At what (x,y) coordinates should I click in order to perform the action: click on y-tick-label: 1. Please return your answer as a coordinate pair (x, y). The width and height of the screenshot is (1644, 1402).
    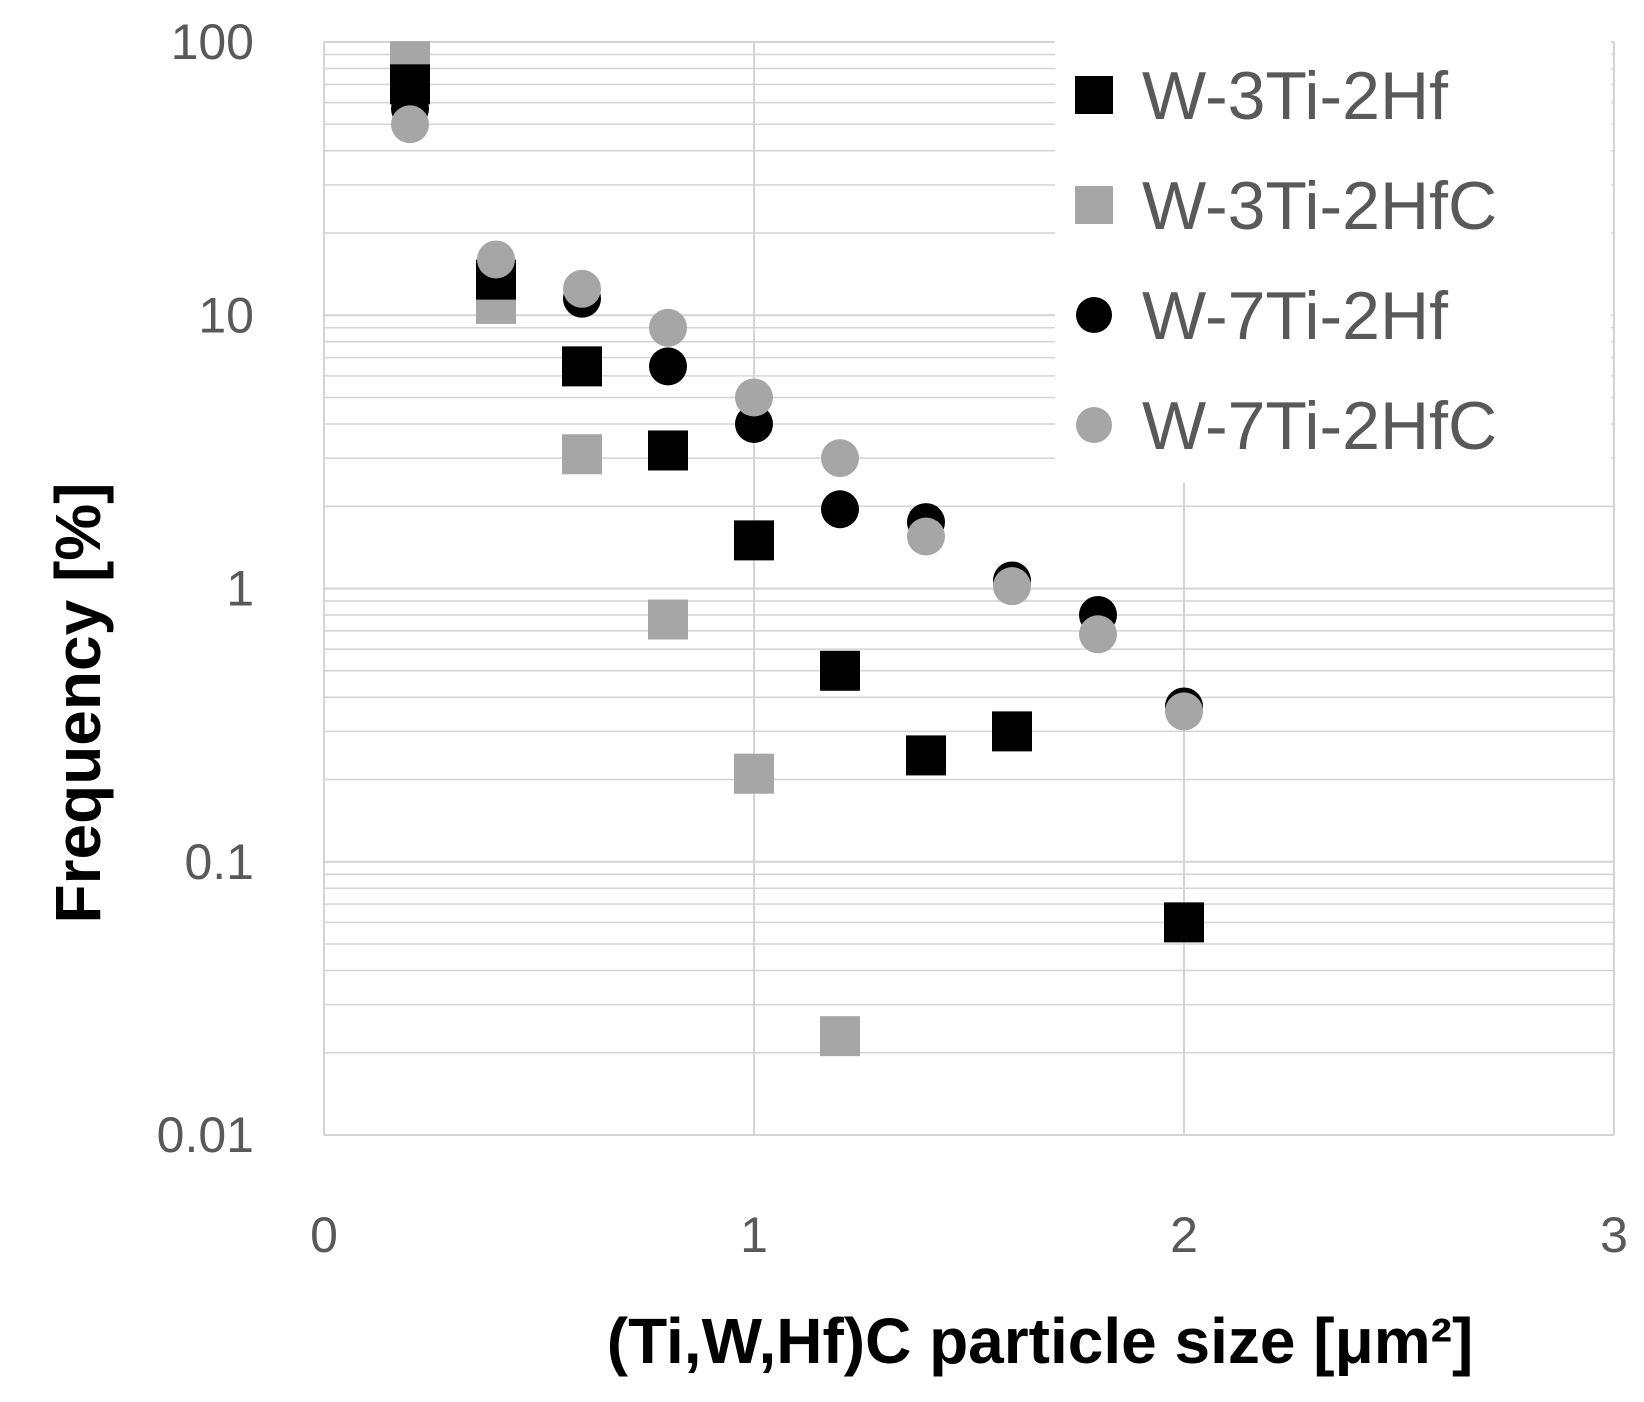
    Looking at the image, I should click on (240, 589).